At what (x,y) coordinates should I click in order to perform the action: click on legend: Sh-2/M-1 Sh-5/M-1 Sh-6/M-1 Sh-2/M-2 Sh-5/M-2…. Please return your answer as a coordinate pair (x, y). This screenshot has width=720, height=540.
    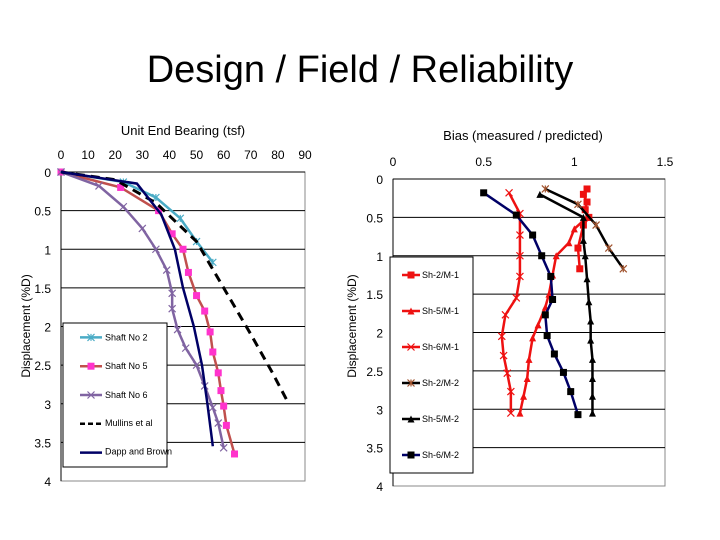
    Looking at the image, I should click on (431, 365).